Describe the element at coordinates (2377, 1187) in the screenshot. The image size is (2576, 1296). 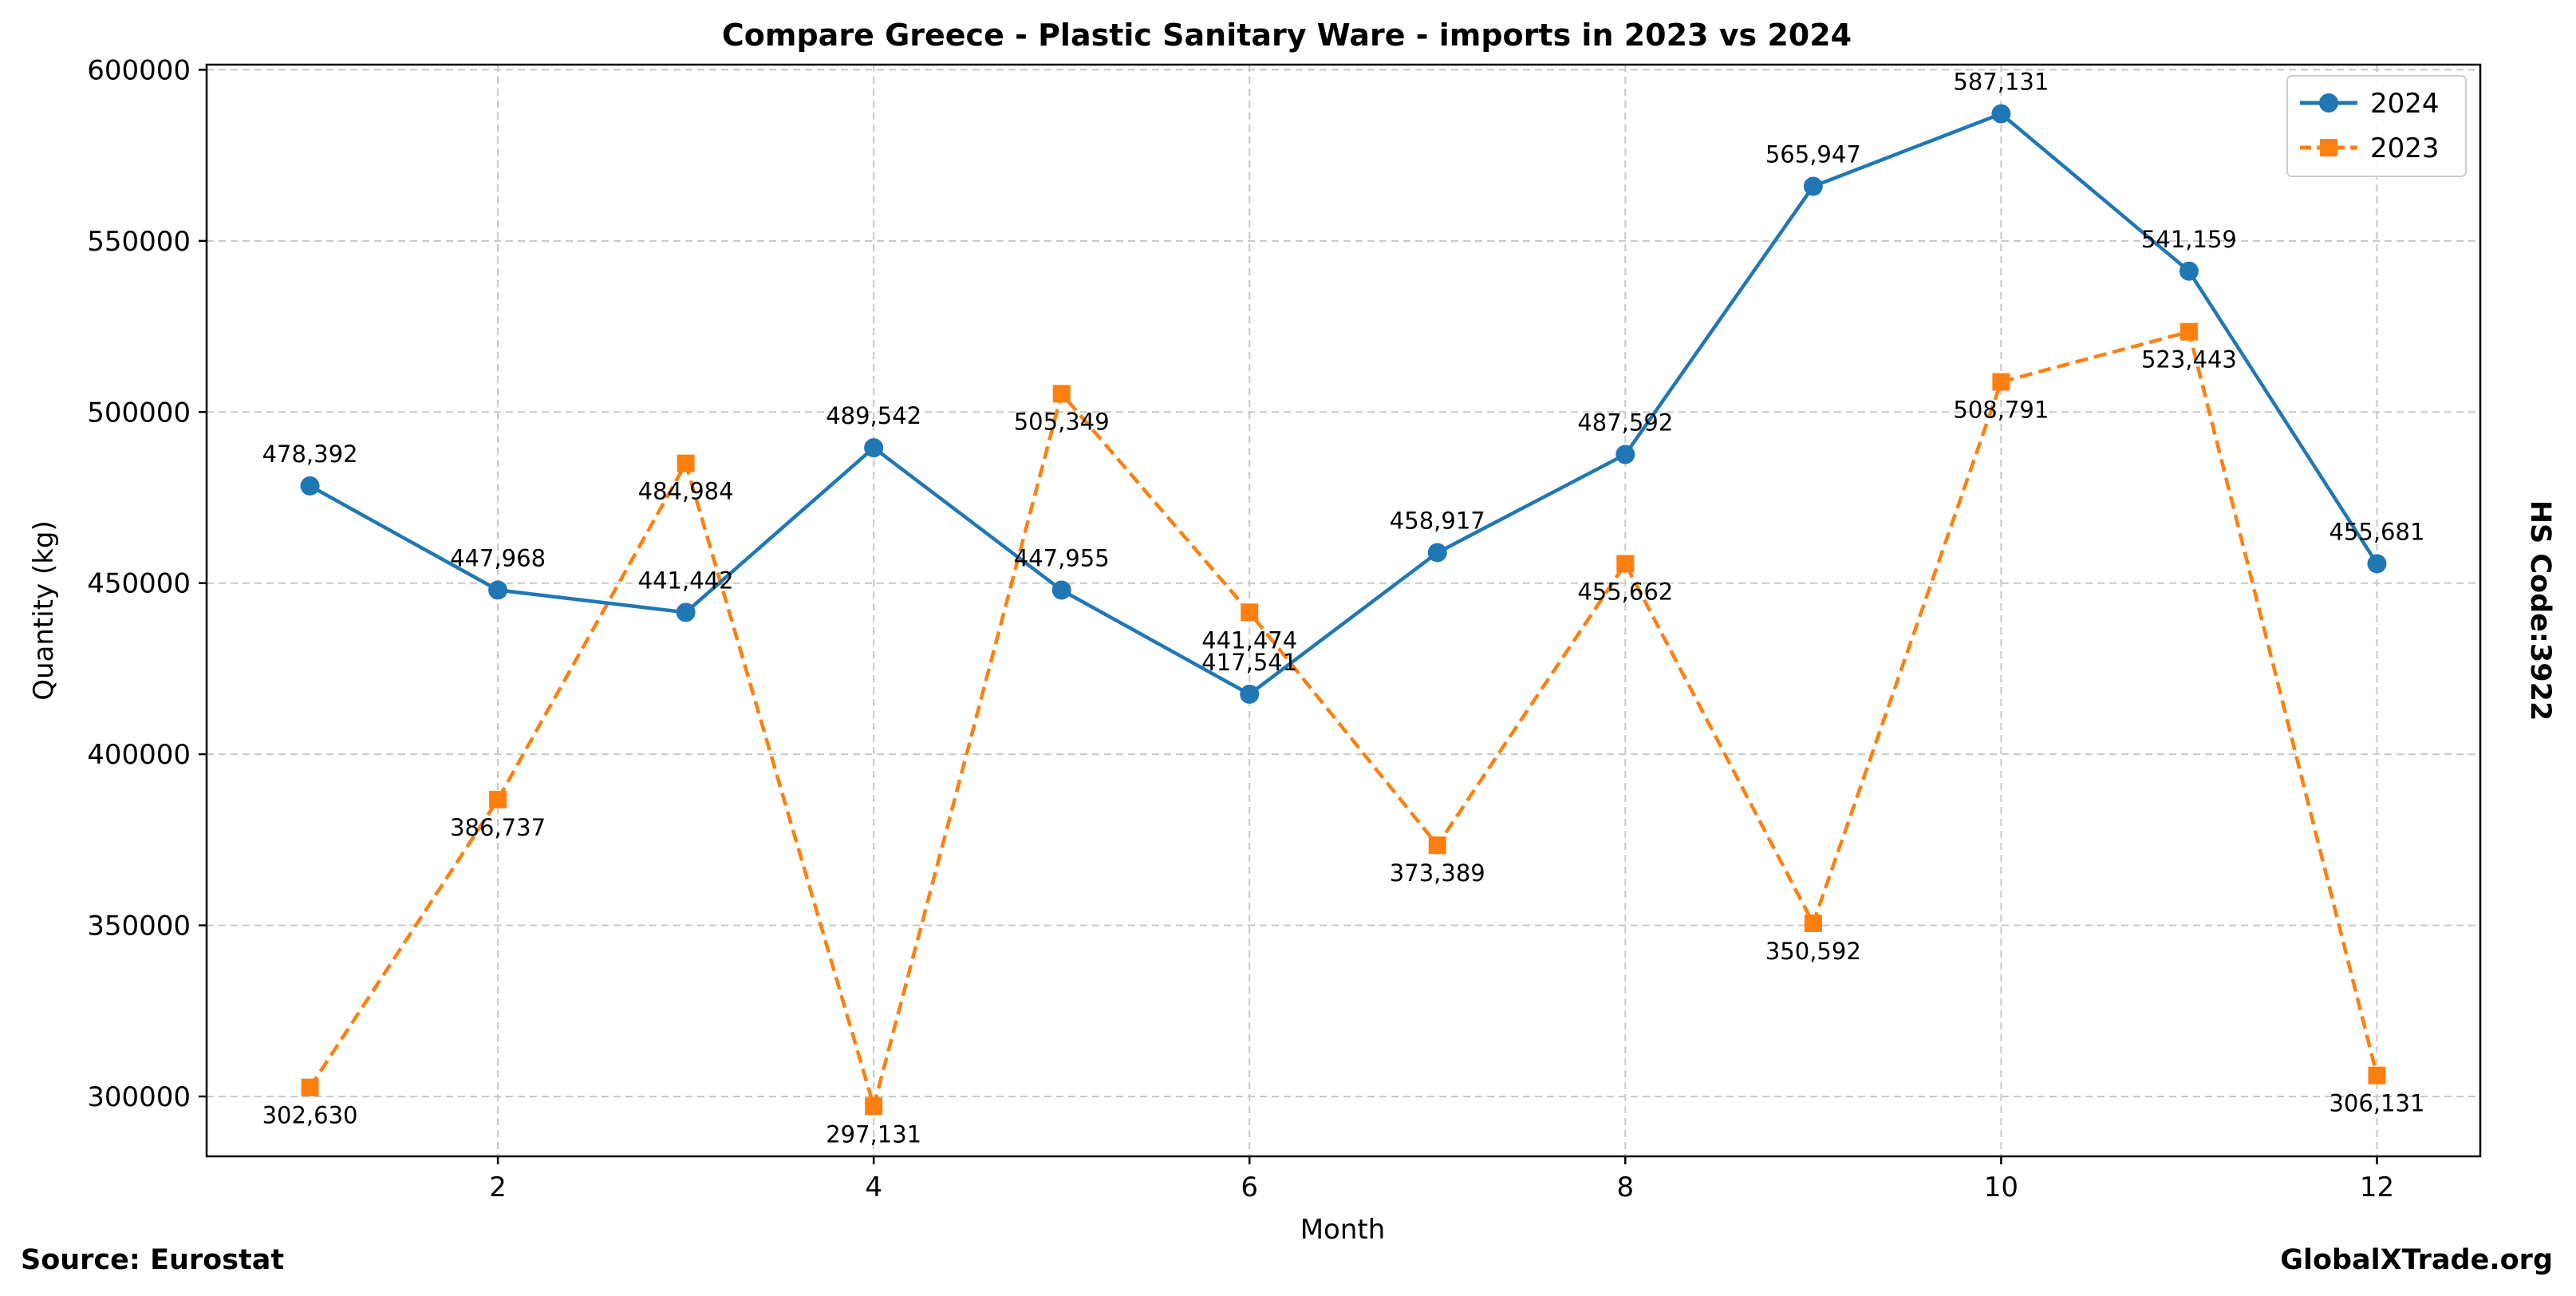
I see `x-tick-label: 12` at that location.